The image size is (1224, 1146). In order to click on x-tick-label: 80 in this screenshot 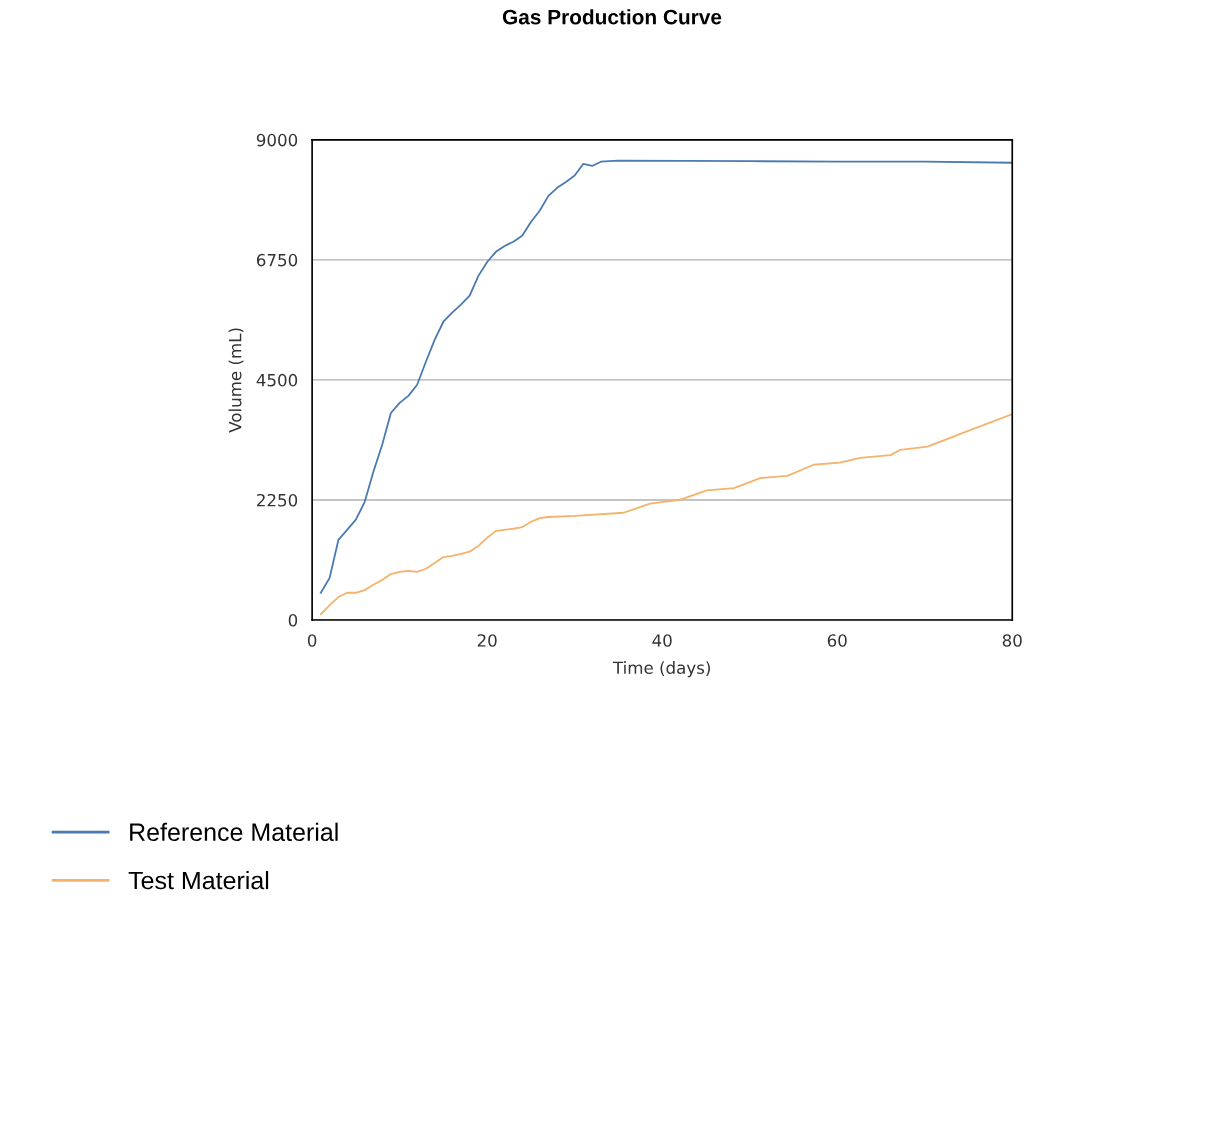, I will do `click(1012, 640)`.